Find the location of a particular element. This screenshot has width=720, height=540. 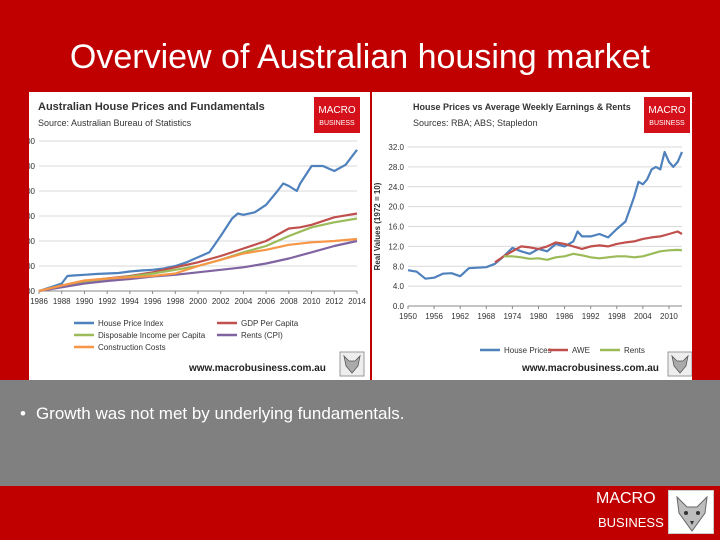

x-tick-label: 2002 is located at coordinates (221, 301).